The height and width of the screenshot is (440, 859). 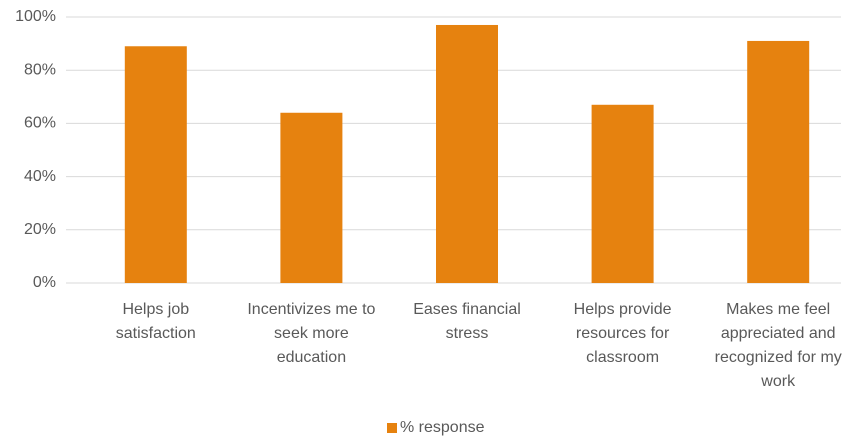 I want to click on label-line: seek more, so click(x=311, y=333).